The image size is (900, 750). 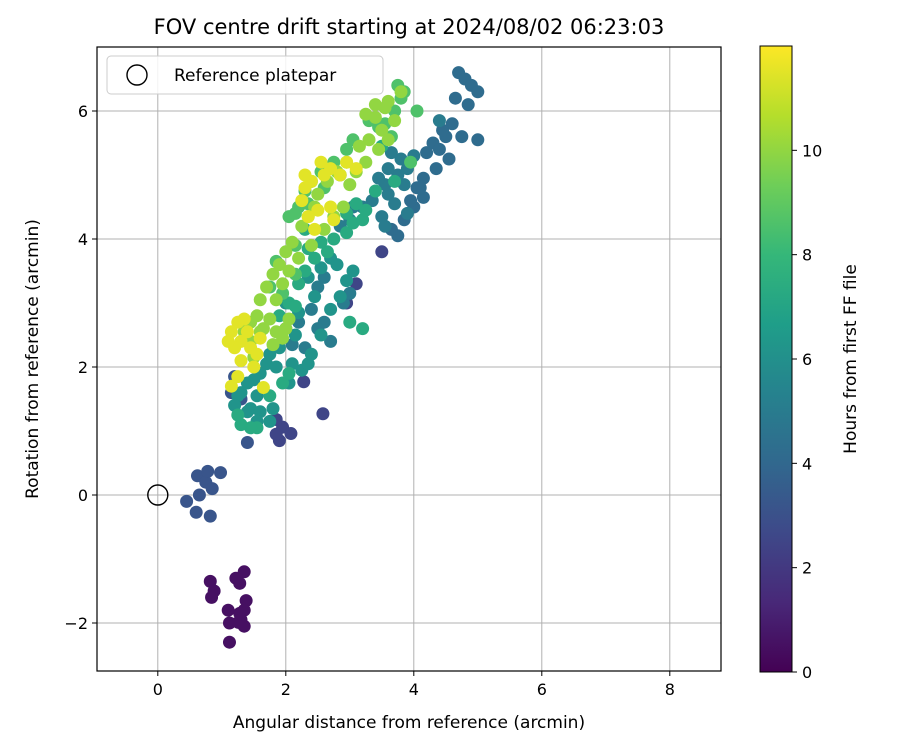 I want to click on legend-label: Reference platepar, so click(x=255, y=76).